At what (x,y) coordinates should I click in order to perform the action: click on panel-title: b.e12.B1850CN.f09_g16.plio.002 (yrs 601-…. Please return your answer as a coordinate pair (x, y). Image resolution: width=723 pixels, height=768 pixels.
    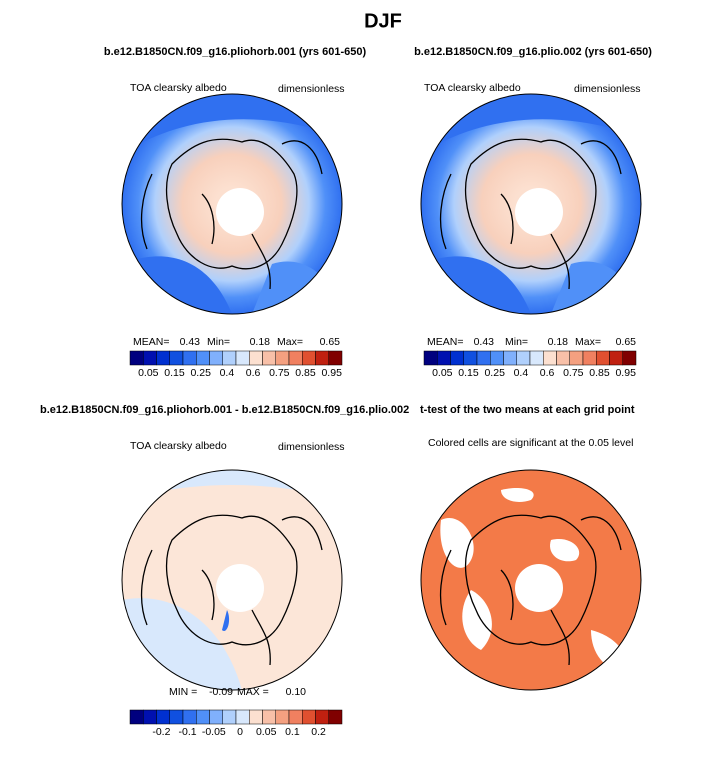
    Looking at the image, I should click on (533, 52).